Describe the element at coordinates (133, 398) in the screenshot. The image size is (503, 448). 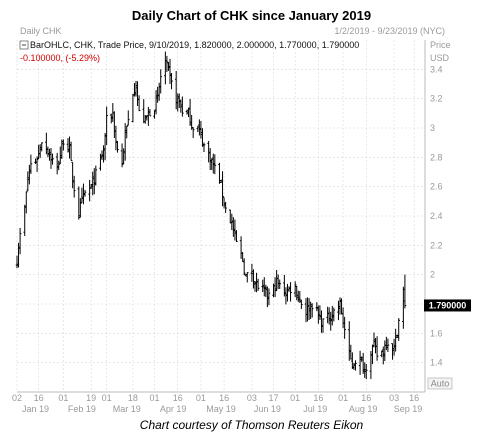
I see `day-tick-label: 18` at that location.